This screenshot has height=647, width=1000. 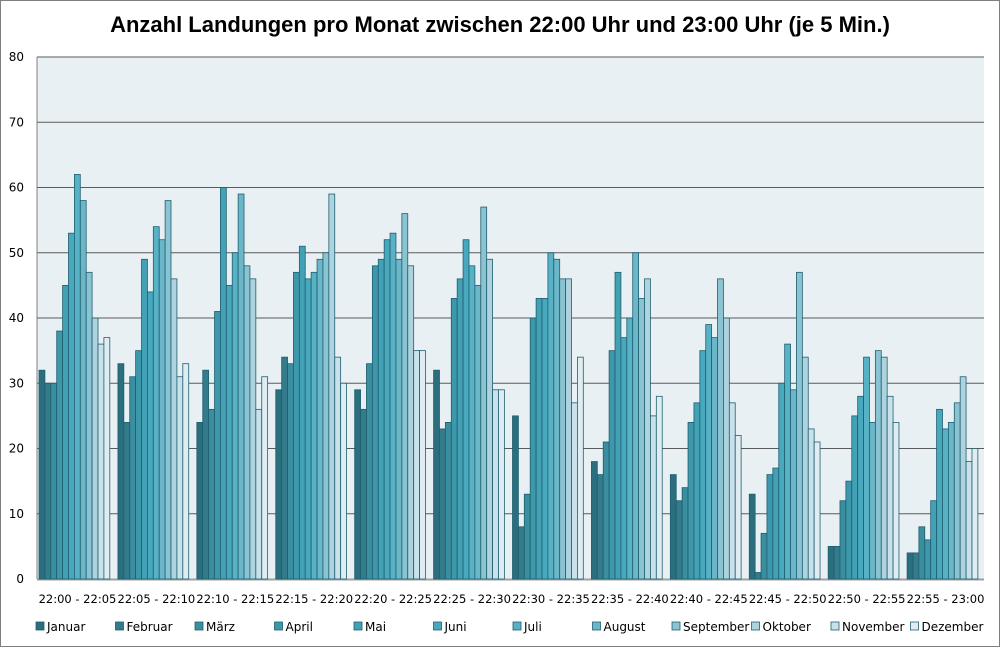 What do you see at coordinates (220, 627) in the screenshot?
I see `legend-label: März` at bounding box center [220, 627].